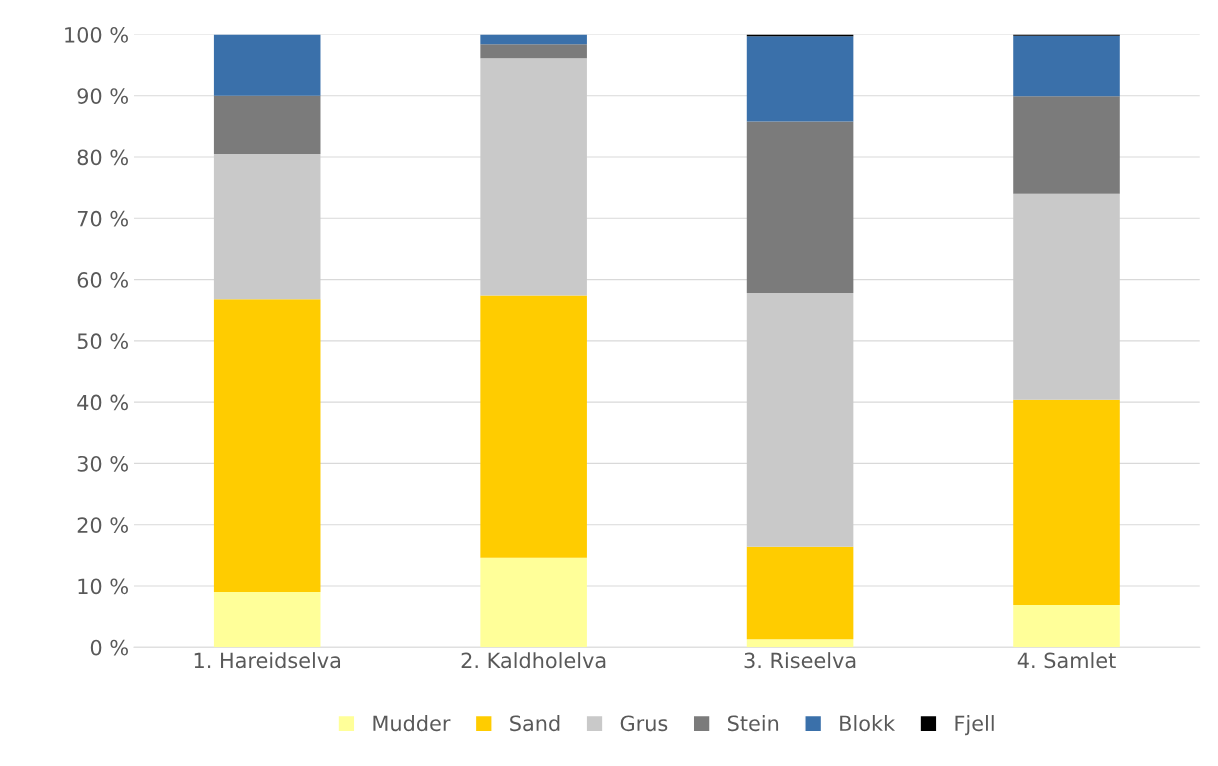 This screenshot has height=766, width=1218. I want to click on x-tick-label: 2. Kaldholelva, so click(533, 660).